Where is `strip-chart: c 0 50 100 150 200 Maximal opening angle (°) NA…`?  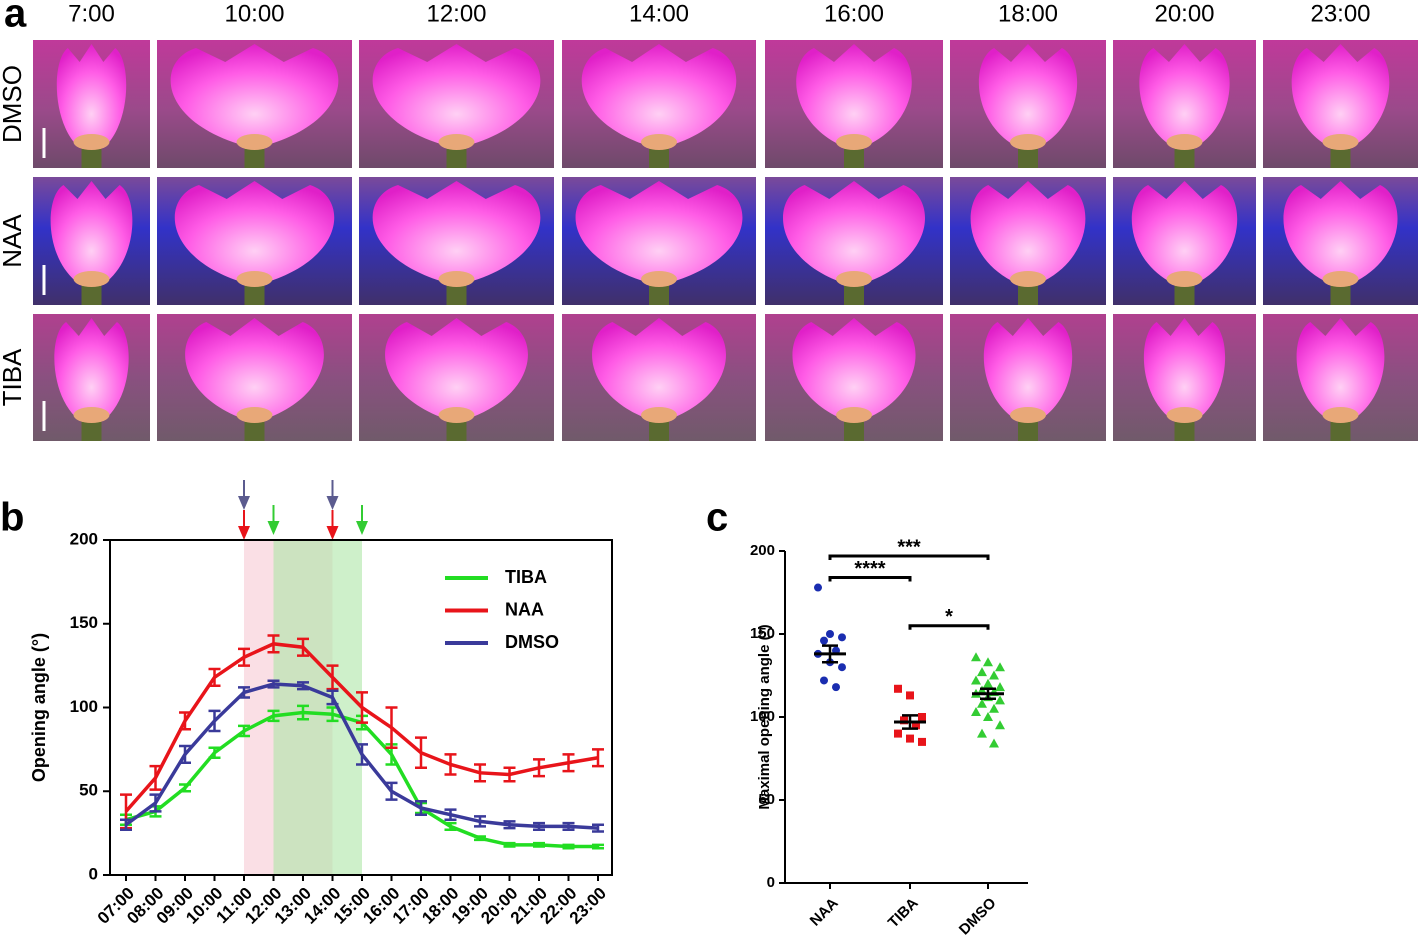
strip-chart: c 0 50 100 150 200 Maximal opening angle (°) NA… is located at coordinates (867, 717).